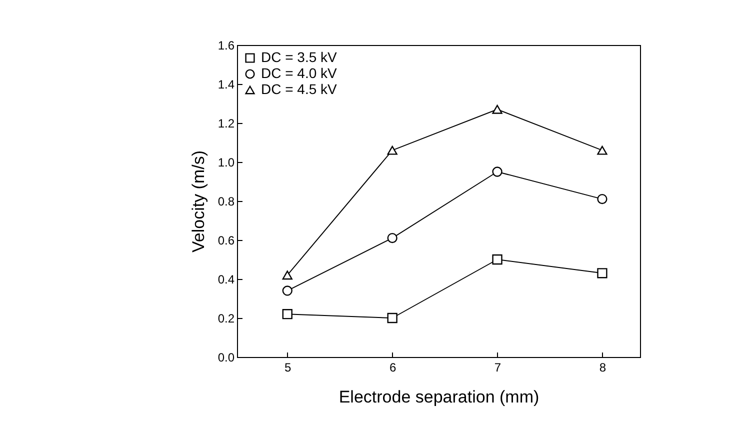 Image resolution: width=735 pixels, height=424 pixels. What do you see at coordinates (226, 45) in the screenshot?
I see `y-tick-label: 1.6` at bounding box center [226, 45].